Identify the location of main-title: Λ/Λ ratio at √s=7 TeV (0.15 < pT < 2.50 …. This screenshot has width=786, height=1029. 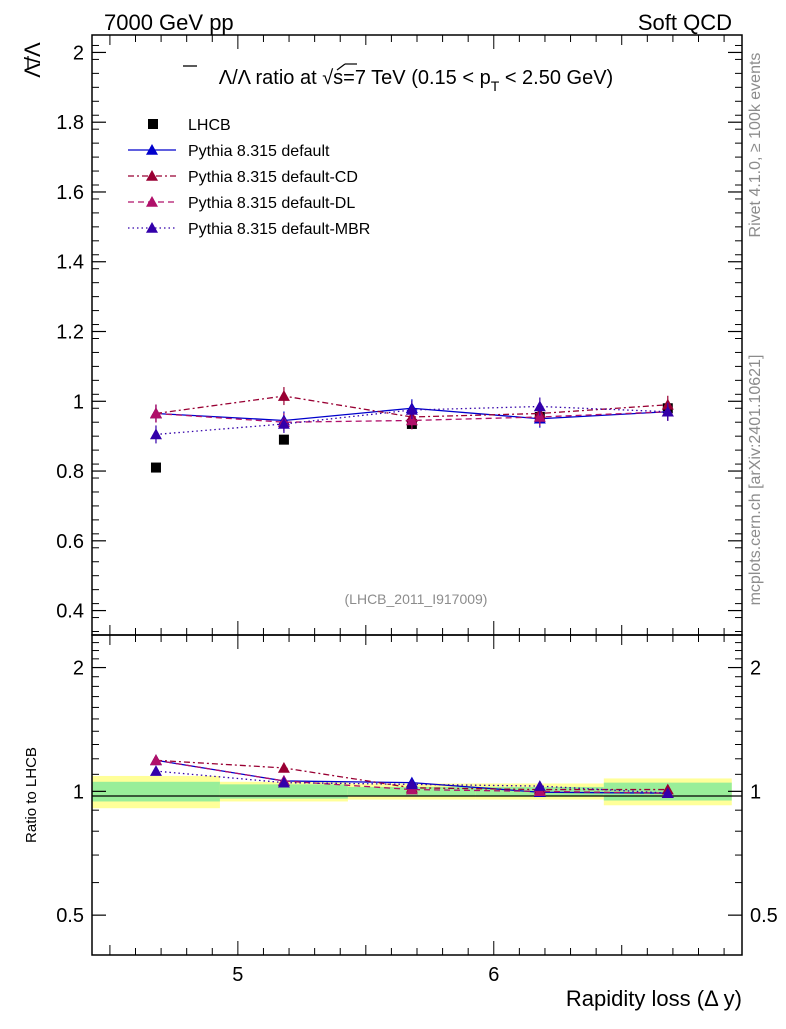
(416, 80).